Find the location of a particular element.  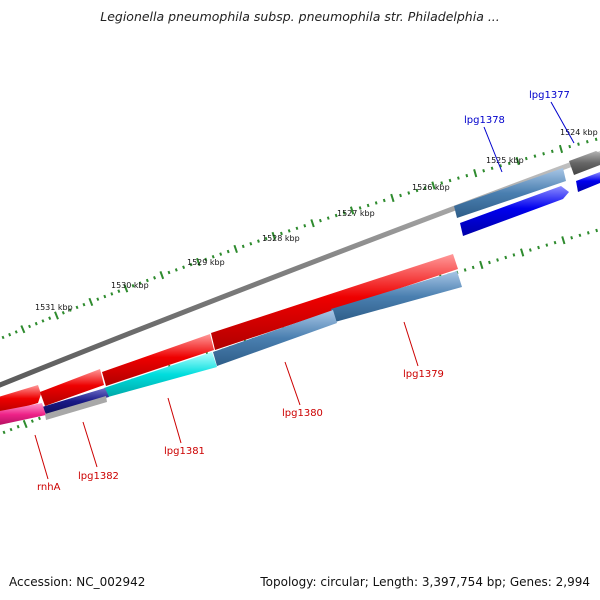

forward-strand-genes is located at coordinates (527, 193).